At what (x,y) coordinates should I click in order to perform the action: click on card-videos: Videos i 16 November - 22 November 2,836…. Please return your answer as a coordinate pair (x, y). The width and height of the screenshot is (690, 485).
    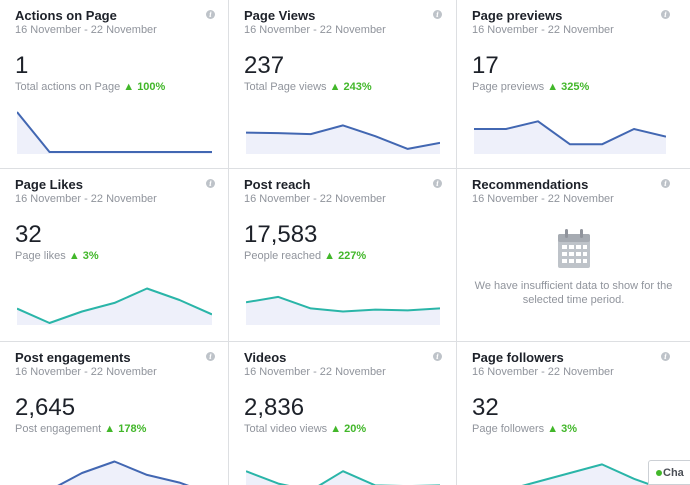
    Looking at the image, I should click on (343, 413).